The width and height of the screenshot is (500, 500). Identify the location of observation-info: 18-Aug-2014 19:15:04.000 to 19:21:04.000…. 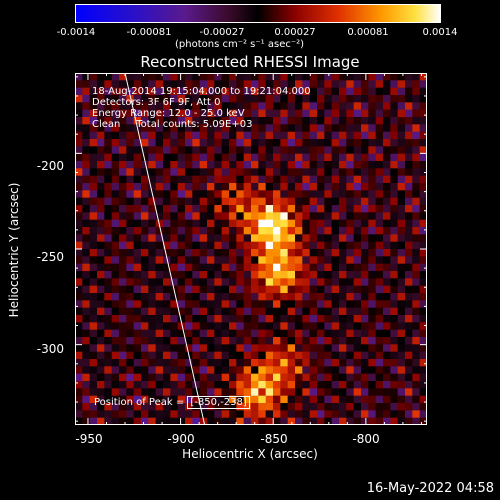
(201, 108).